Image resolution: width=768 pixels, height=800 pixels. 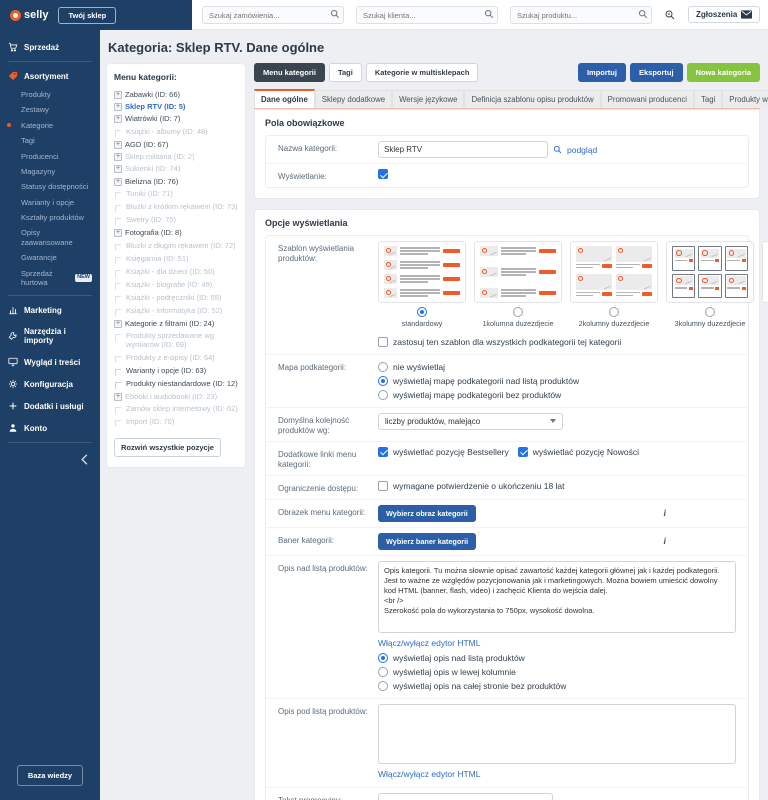 I want to click on tab-dane-ogolne: Dane ogólne, so click(x=284, y=98).